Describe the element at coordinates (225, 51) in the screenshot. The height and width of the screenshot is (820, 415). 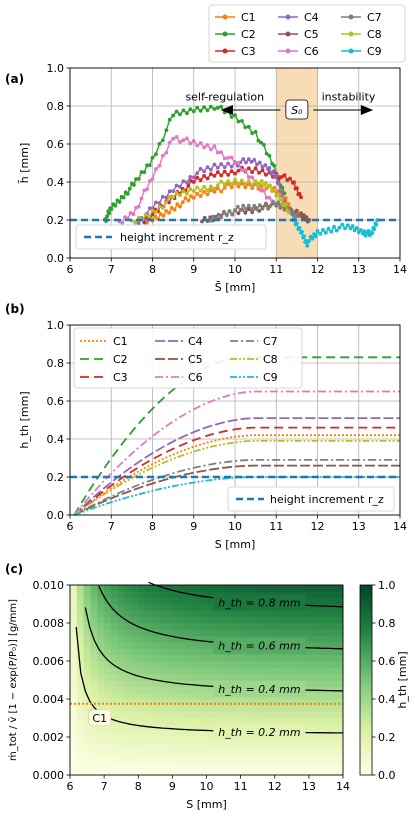
I see `legend-marker` at that location.